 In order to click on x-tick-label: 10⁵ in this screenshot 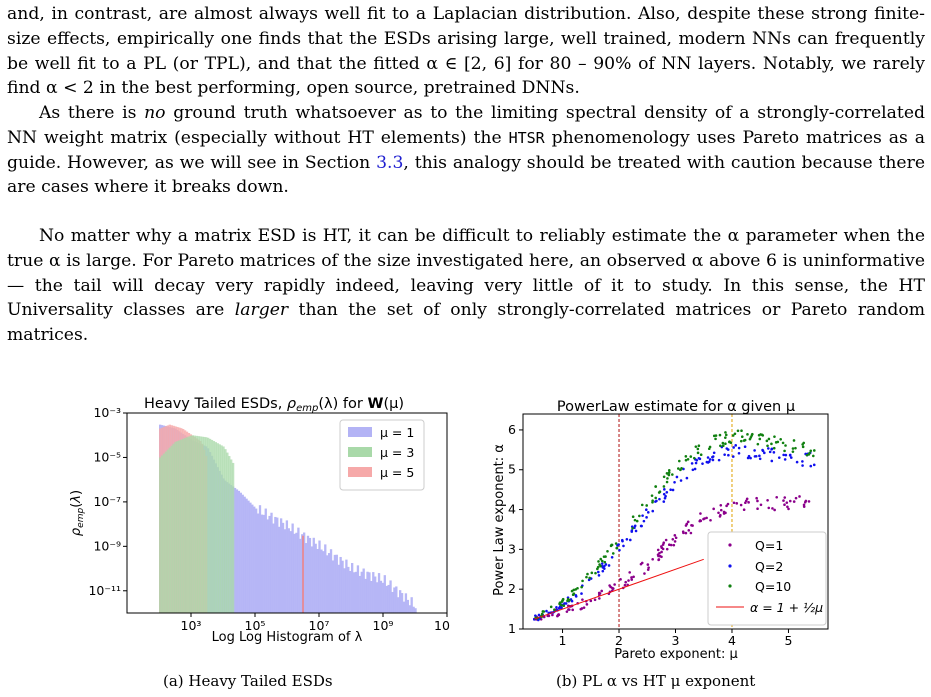, I will do `click(255, 625)`.